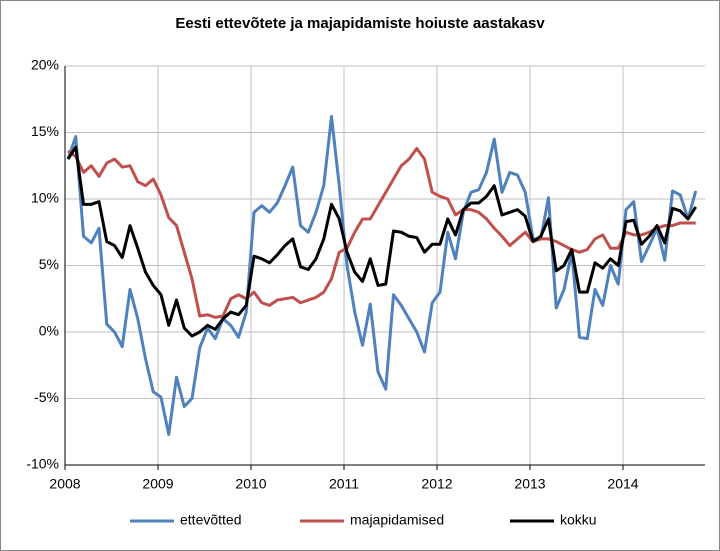  What do you see at coordinates (49, 331) in the screenshot?
I see `y-tick-label: 0%` at bounding box center [49, 331].